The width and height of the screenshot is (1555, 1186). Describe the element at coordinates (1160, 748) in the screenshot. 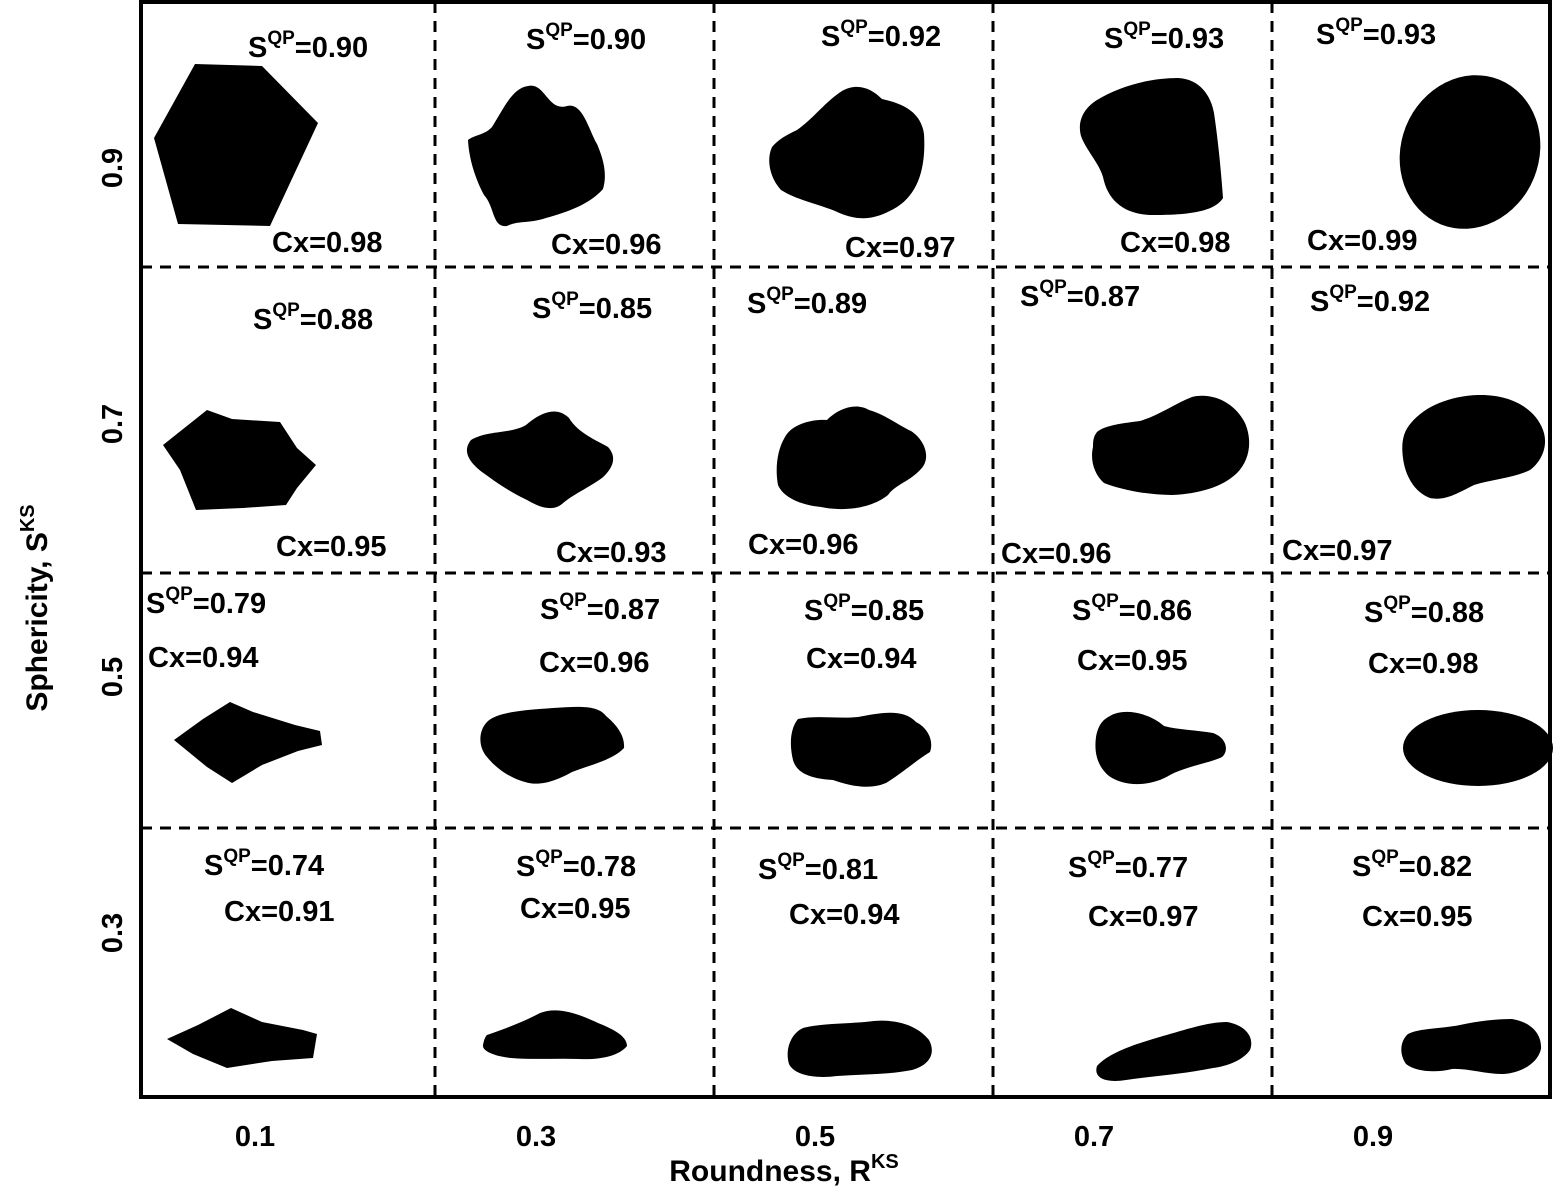

I see `particle-s05-r07` at that location.